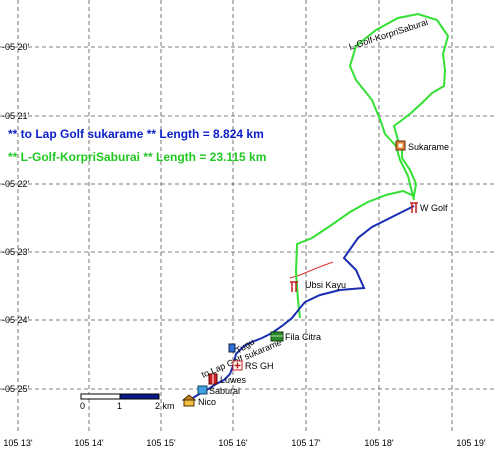 The width and height of the screenshot is (497, 451). Describe the element at coordinates (277, 336) in the screenshot. I see `camp-icon` at that location.